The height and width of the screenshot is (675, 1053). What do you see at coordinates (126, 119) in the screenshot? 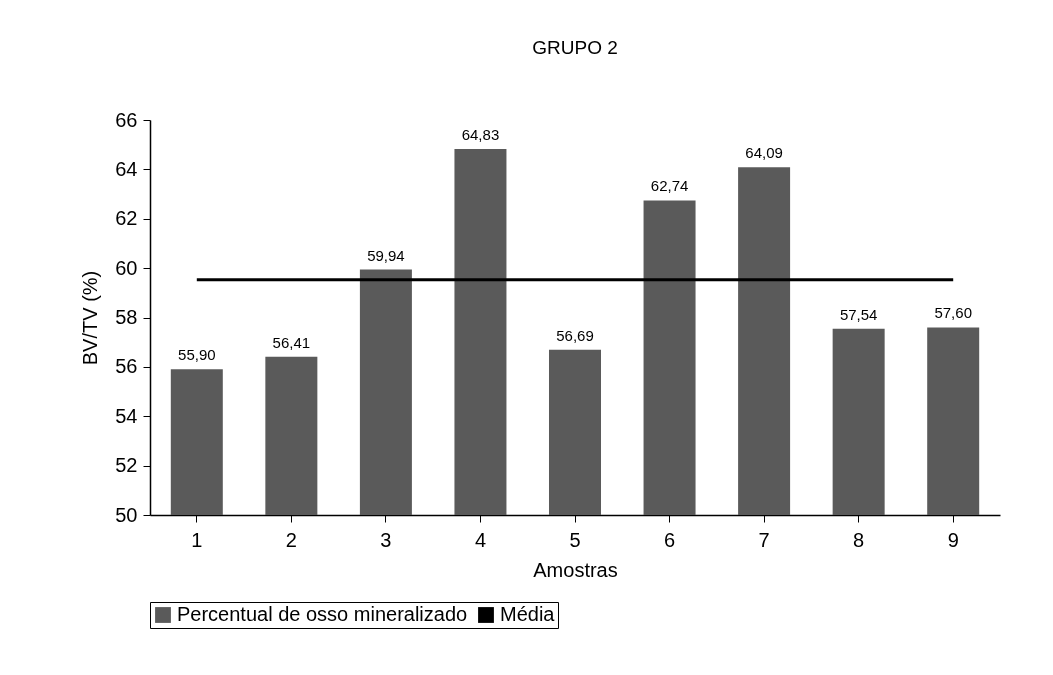
I see `y-tick-label: 66` at bounding box center [126, 119].